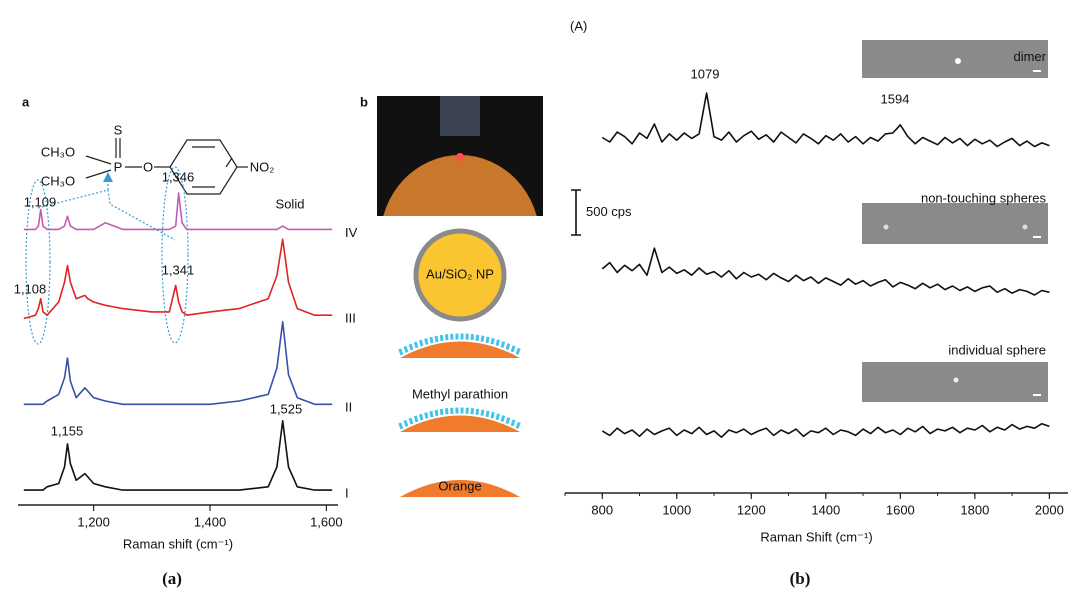  Describe the element at coordinates (40, 201) in the screenshot. I see `annotation: 1,109` at that location.